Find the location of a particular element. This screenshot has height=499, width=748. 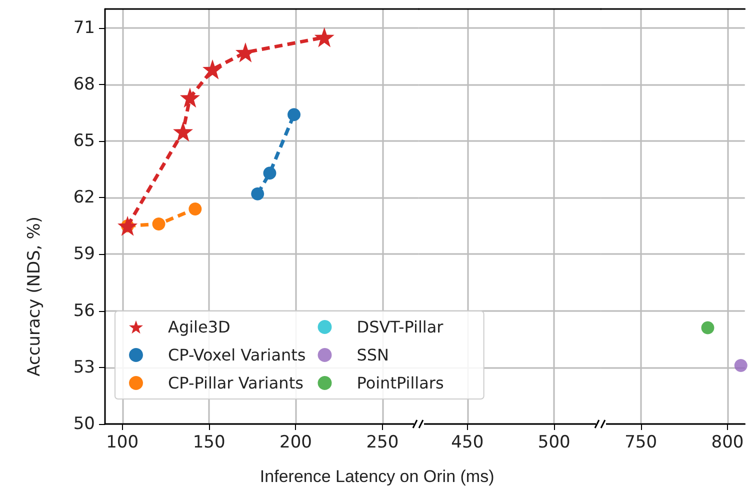

y-tick-label: 53 is located at coordinates (84, 367).